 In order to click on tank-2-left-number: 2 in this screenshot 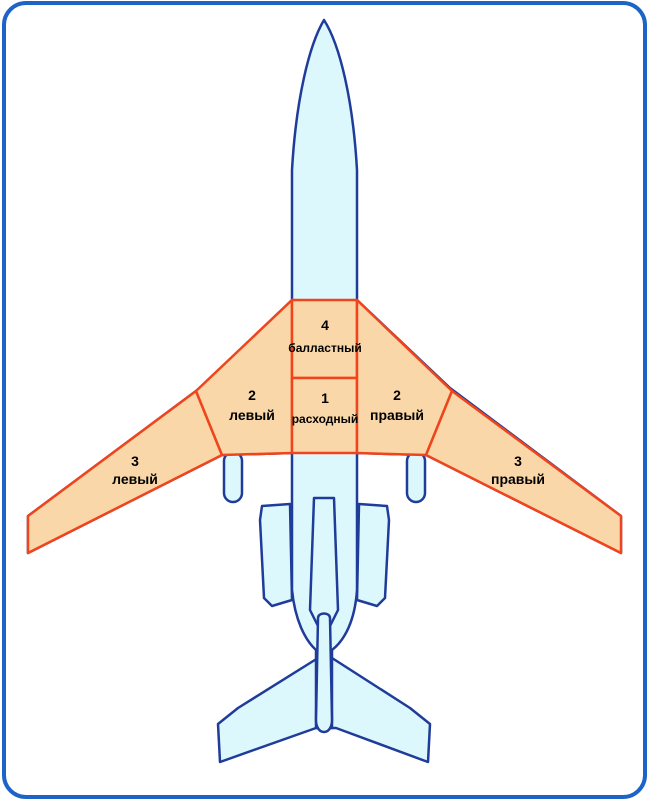, I will do `click(252, 395)`.